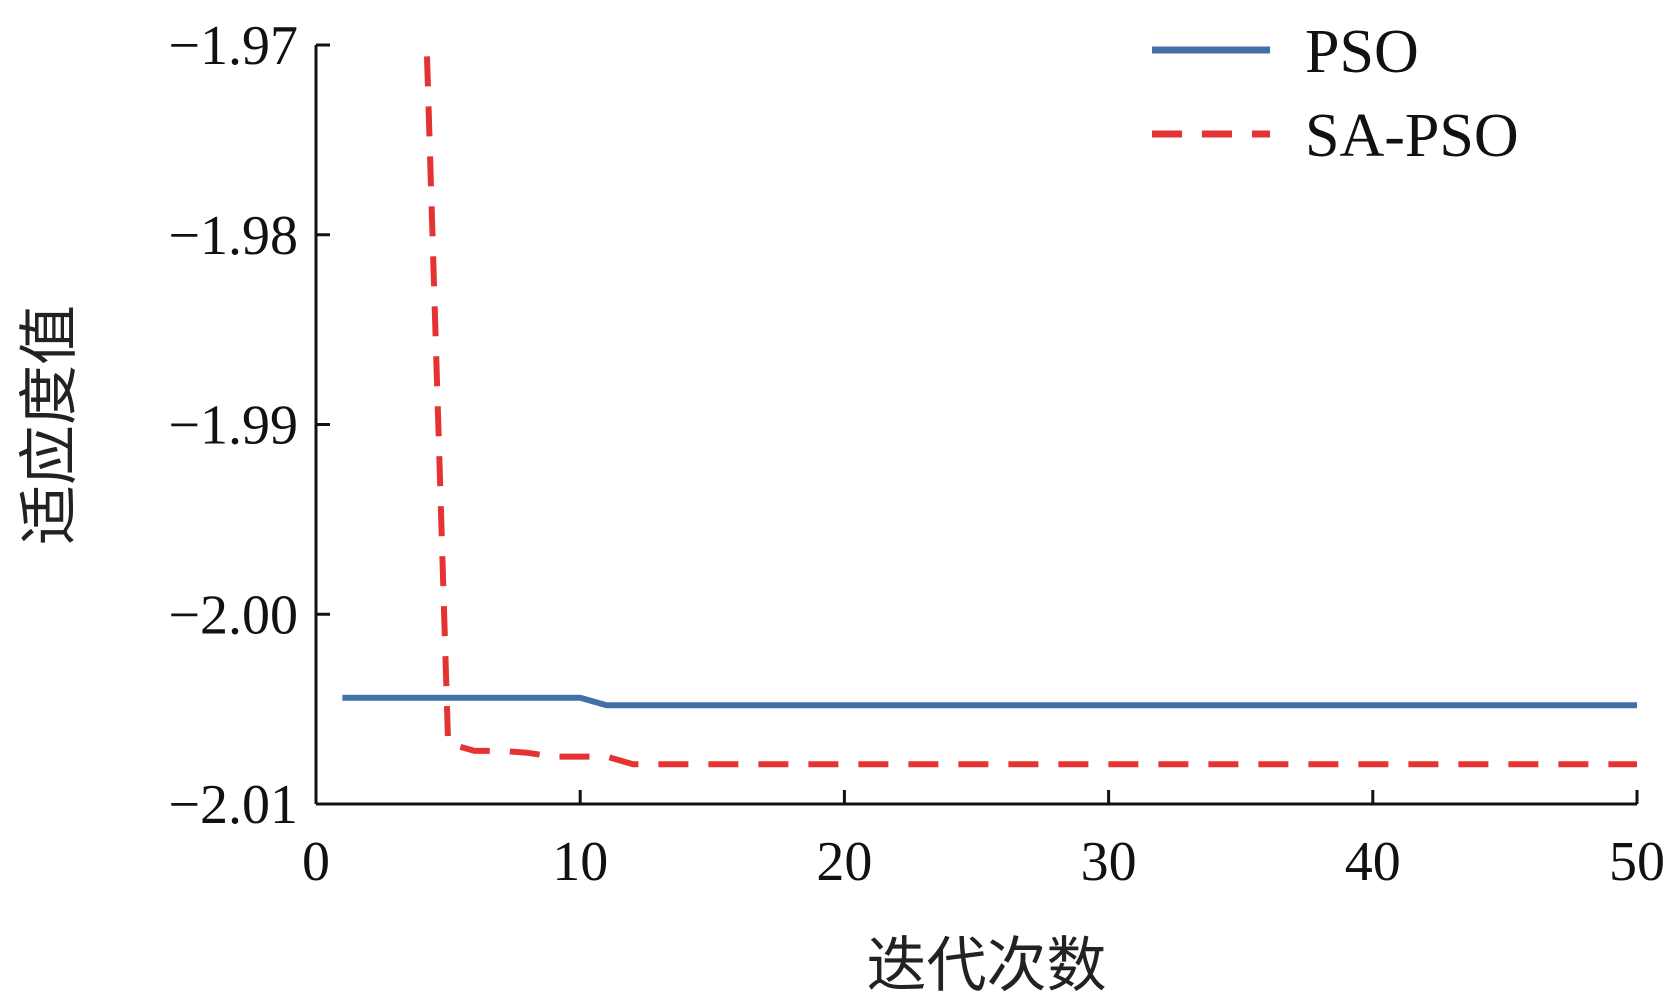  Describe the element at coordinates (233, 236) in the screenshot. I see `y-tick-label: −1.98` at that location.